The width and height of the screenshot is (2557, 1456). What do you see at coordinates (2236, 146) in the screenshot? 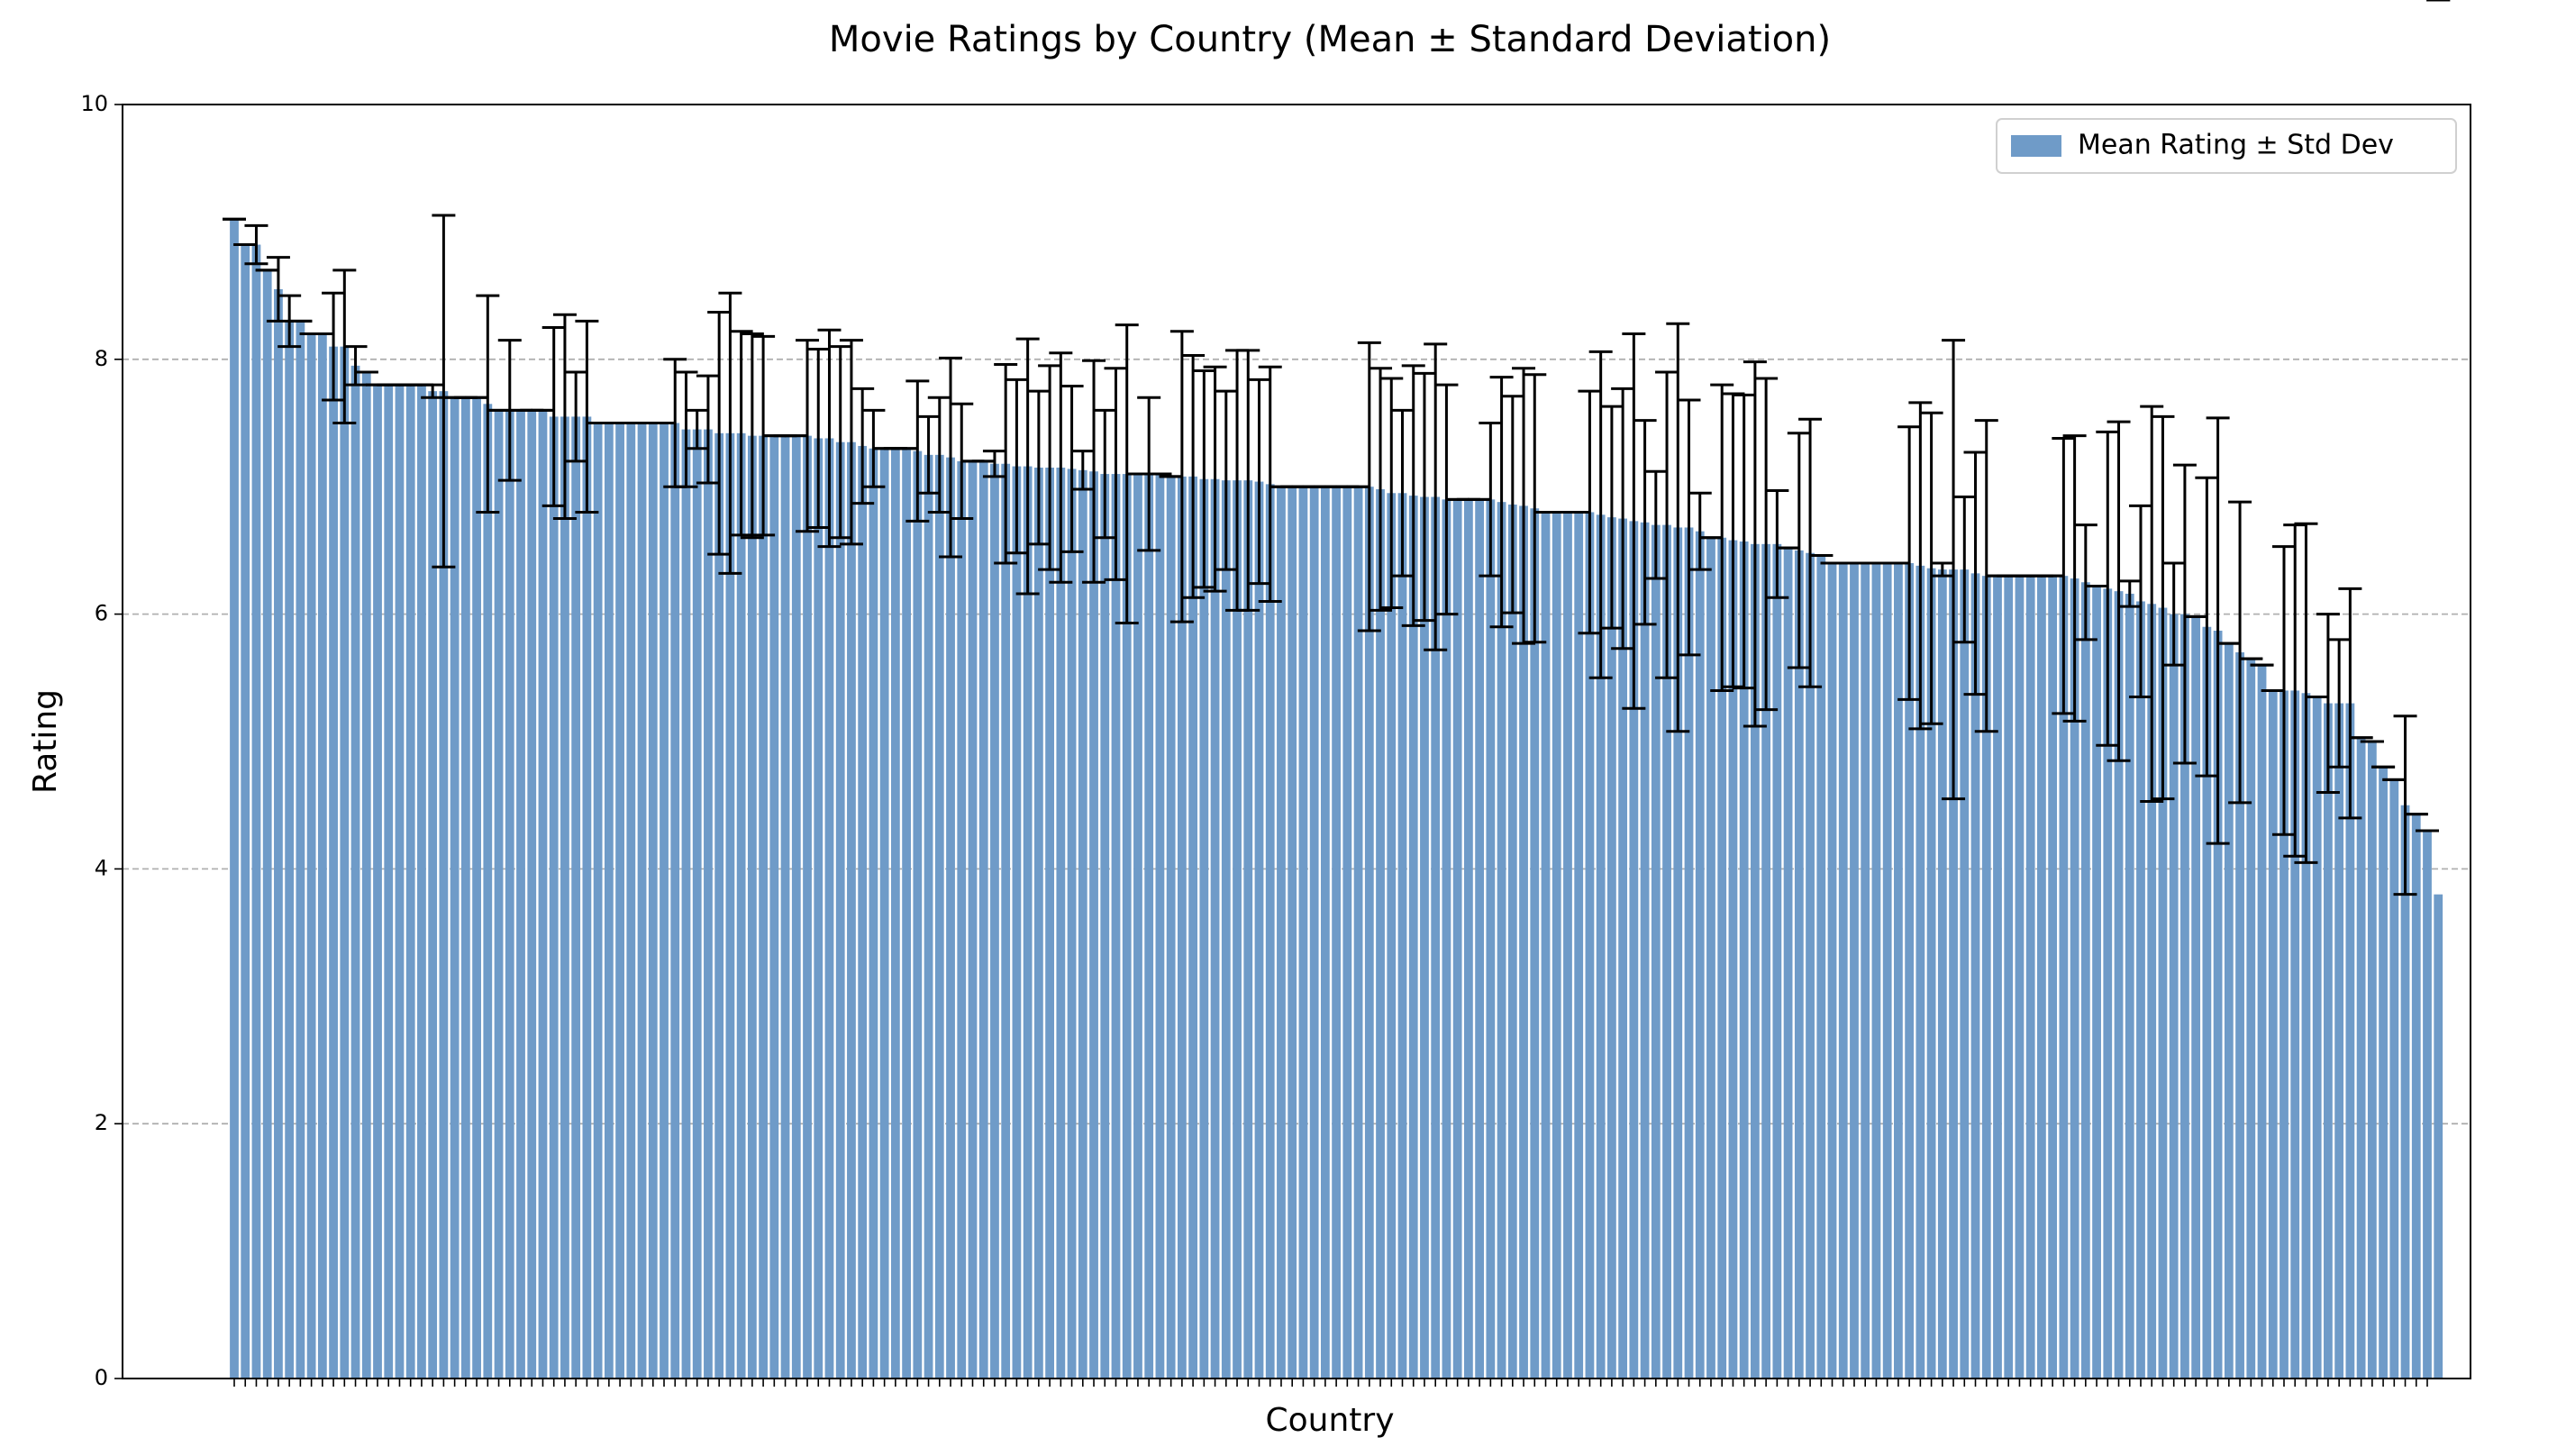
I see `legend-label: Mean Rating ± Std Dev` at bounding box center [2236, 146].